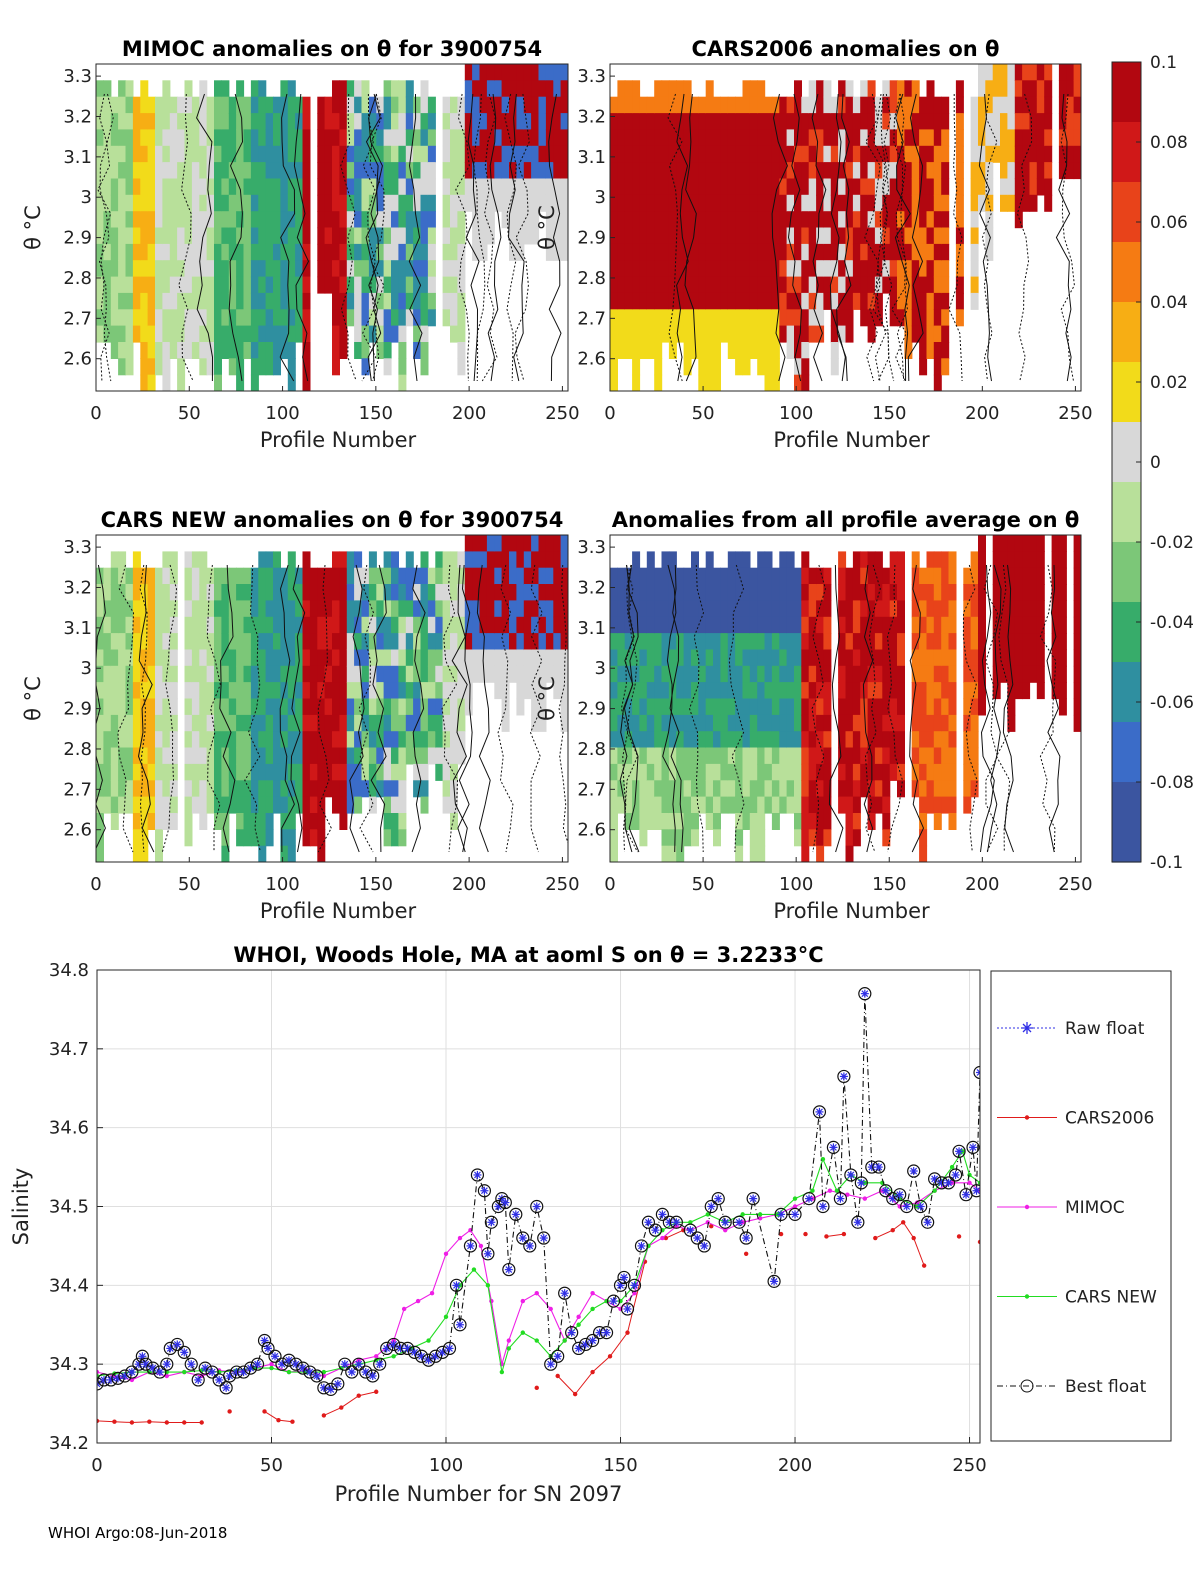 The width and height of the screenshot is (1200, 1575). I want to click on ytick-label: 2.8, so click(591, 278).